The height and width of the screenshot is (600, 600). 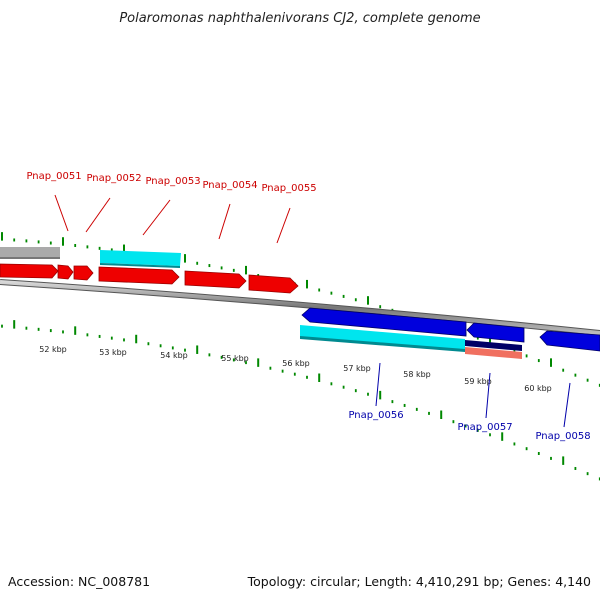 I want to click on kbp-label: 53 kbp, so click(x=113, y=352).